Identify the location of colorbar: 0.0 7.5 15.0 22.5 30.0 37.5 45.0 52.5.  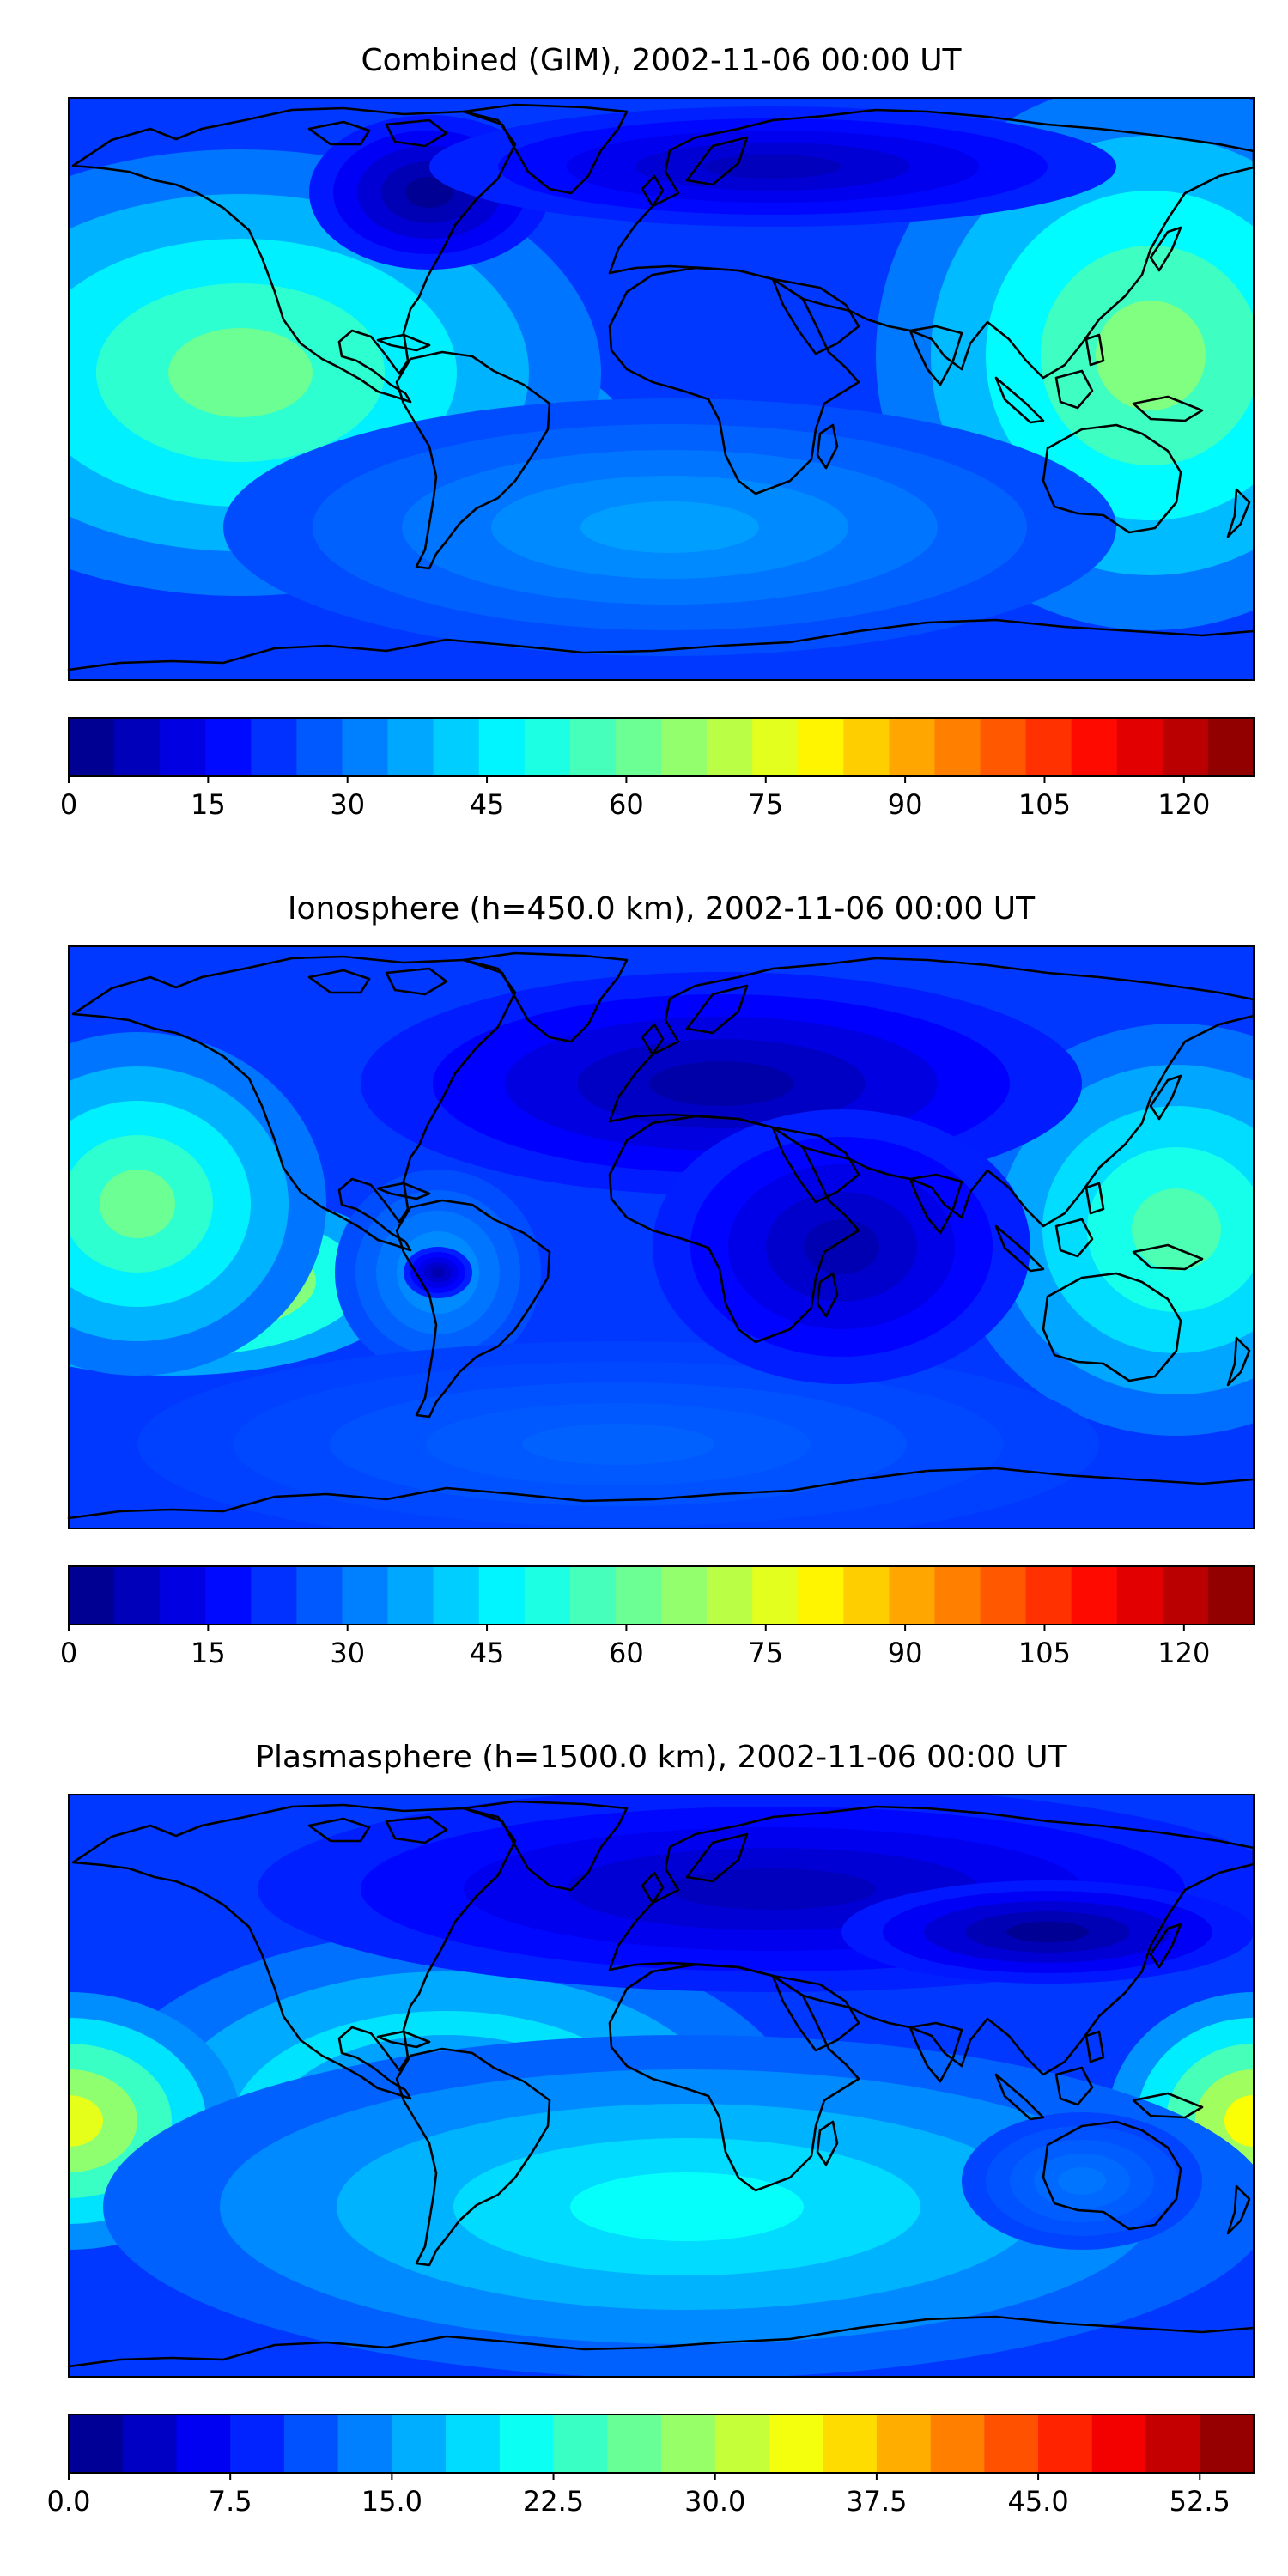
(651, 2466).